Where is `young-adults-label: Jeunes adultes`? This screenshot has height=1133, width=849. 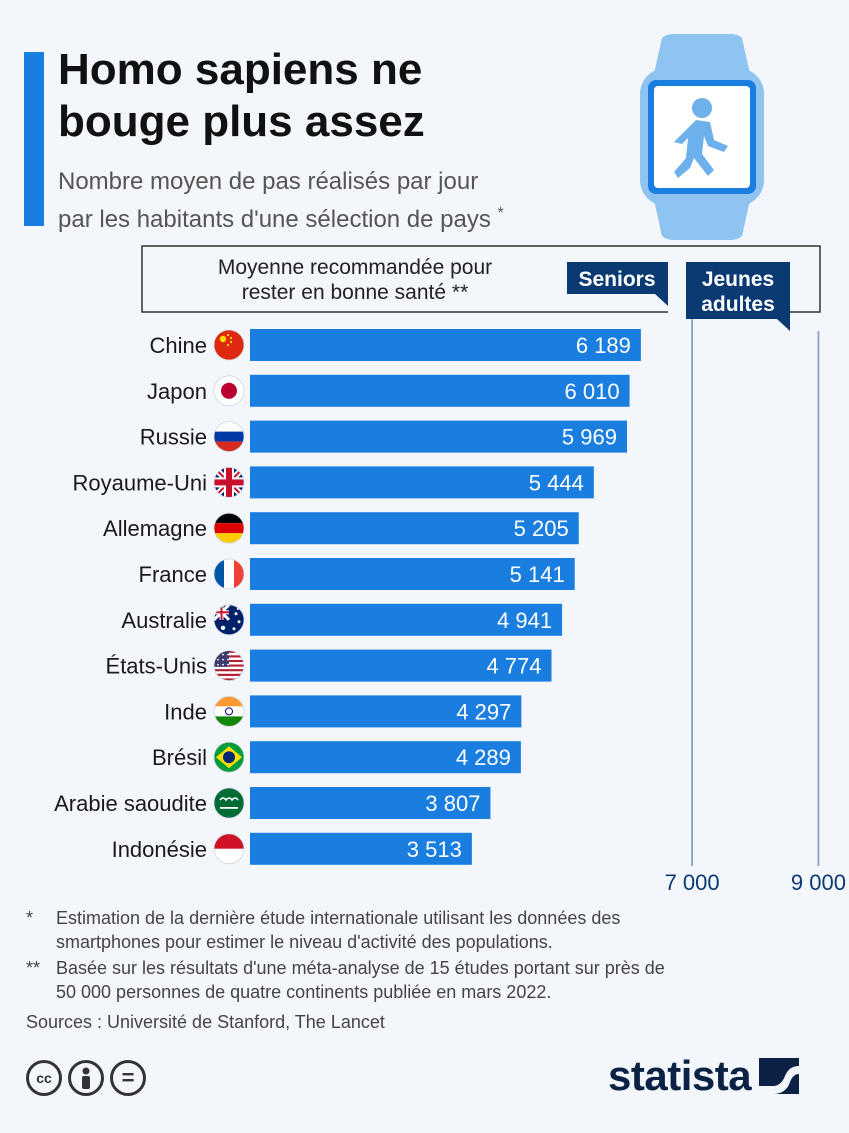
young-adults-label: Jeunes adultes is located at coordinates (738, 296).